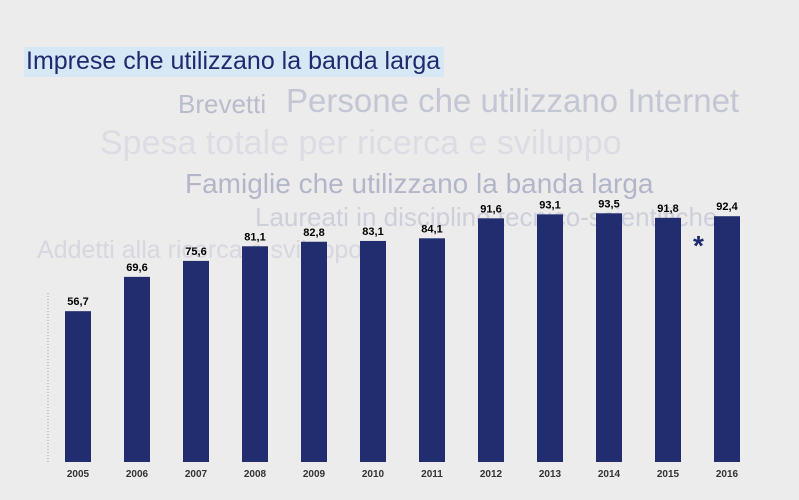  Describe the element at coordinates (609, 474) in the screenshot. I see `x-tick-2014: 2014` at that location.